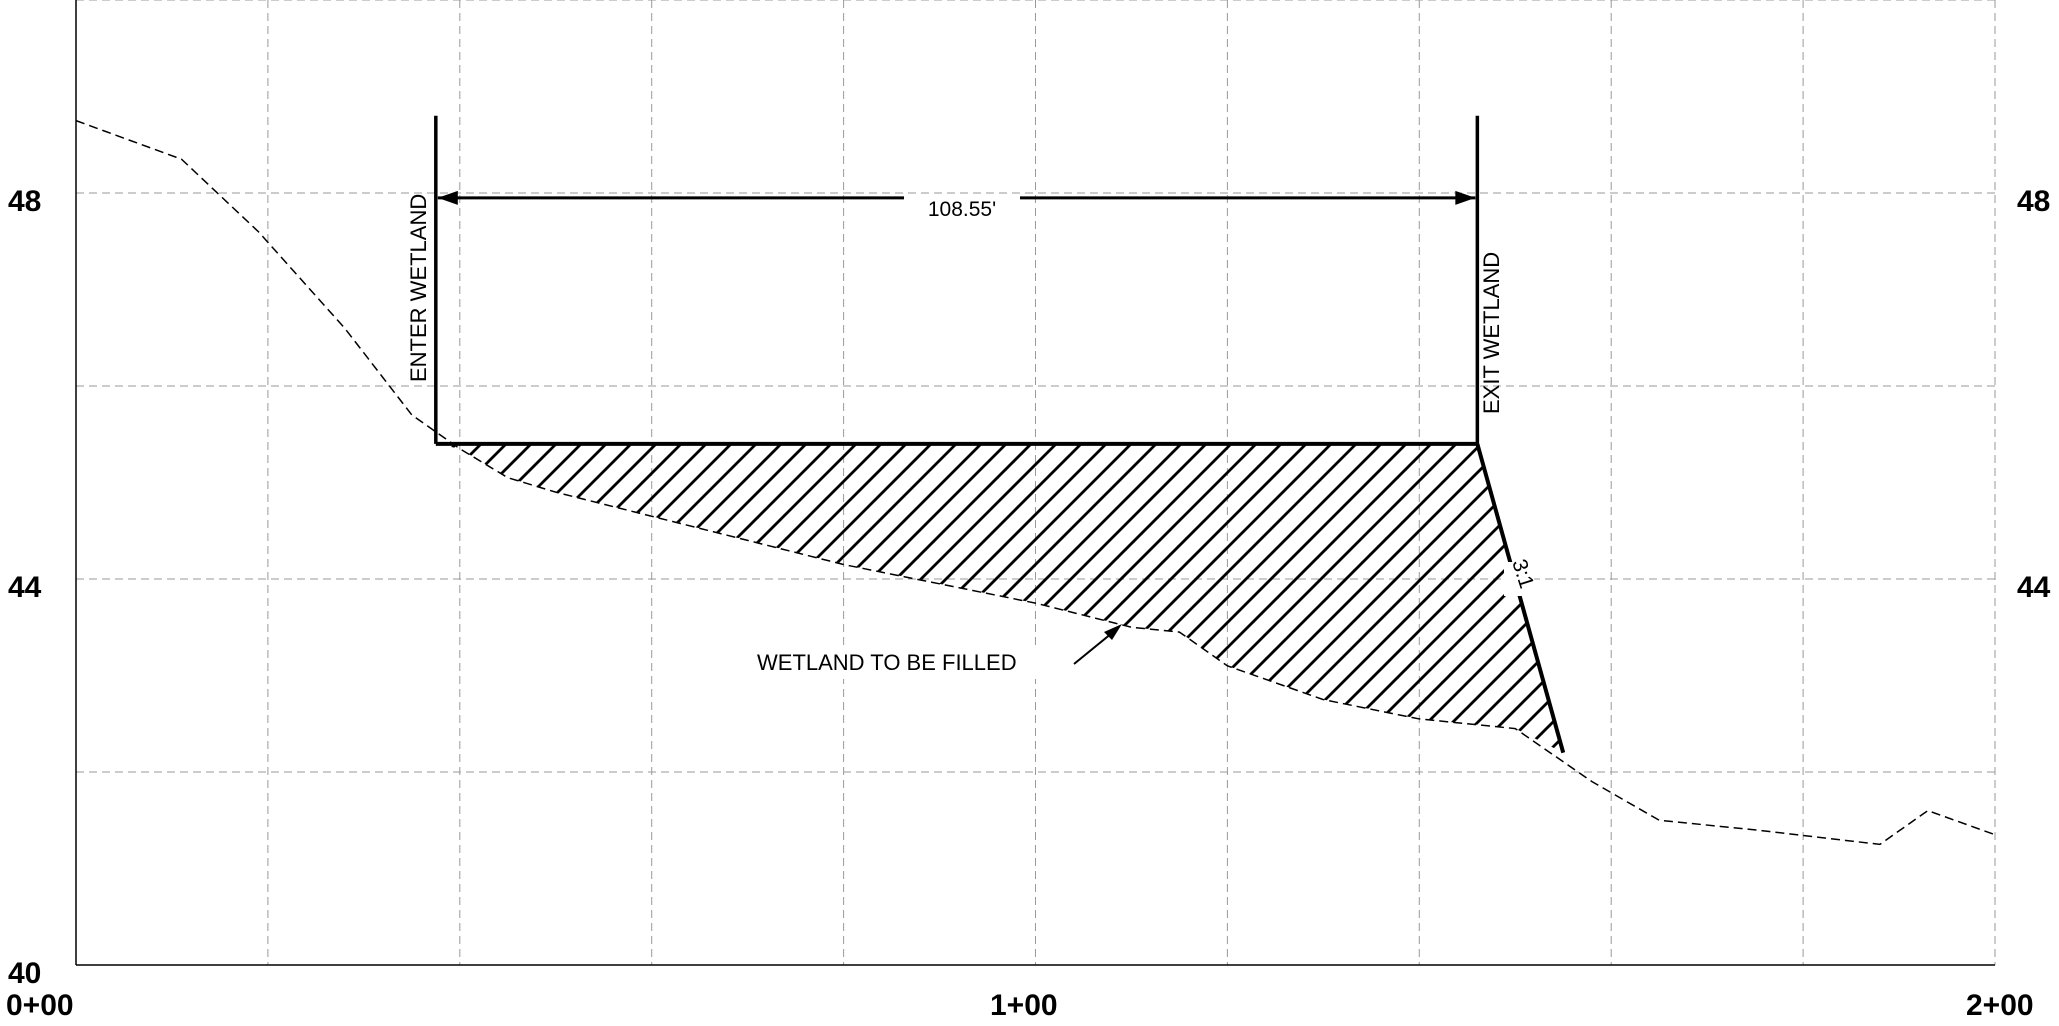 This screenshot has width=2059, height=1026. I want to click on leader-arrow, so click(1097, 644).